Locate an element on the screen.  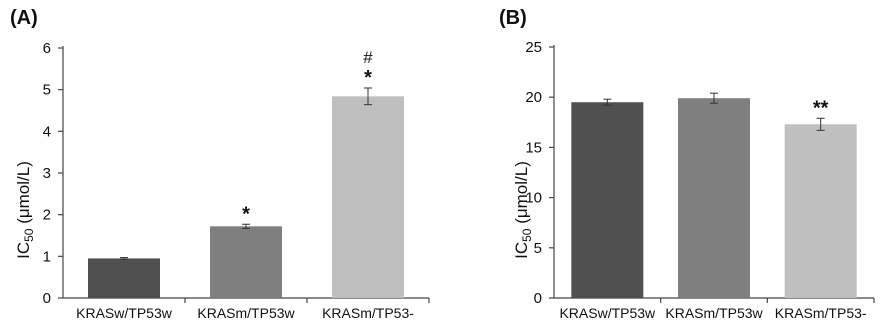
y-tick-label: 20 is located at coordinates (533, 97).